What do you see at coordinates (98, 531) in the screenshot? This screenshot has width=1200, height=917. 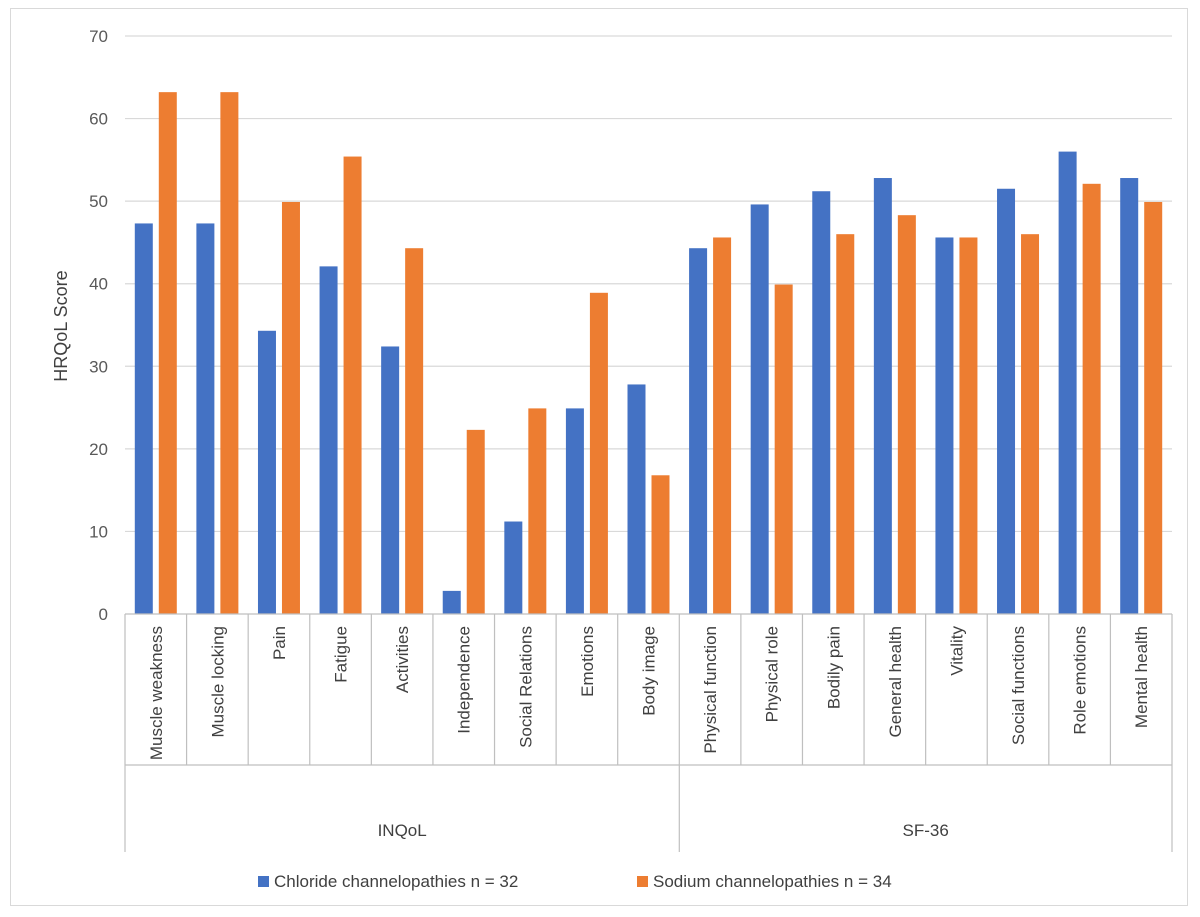 I see `y-tick-label: 10` at bounding box center [98, 531].